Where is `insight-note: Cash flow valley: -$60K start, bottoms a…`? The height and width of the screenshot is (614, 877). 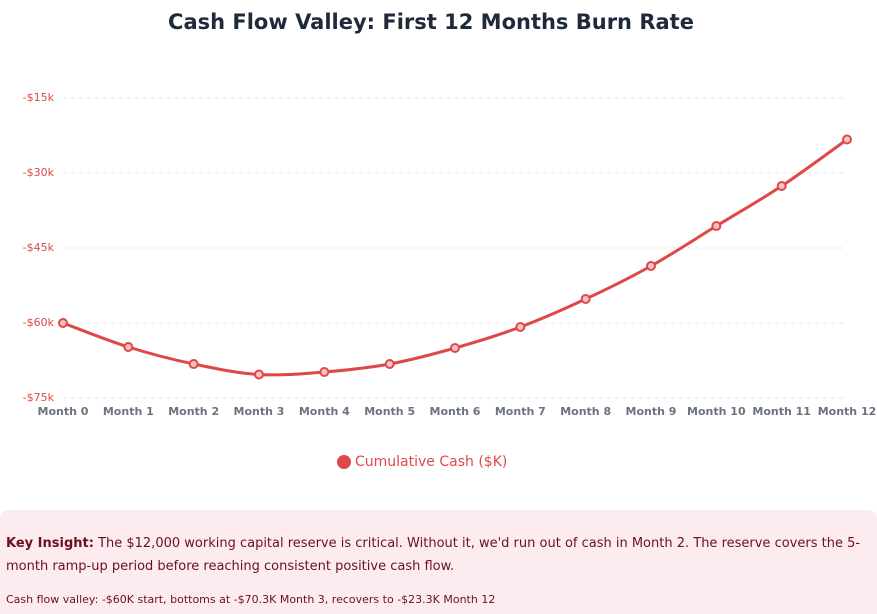 insight-note: Cash flow valley: -$60K start, bottoms a… is located at coordinates (251, 599).